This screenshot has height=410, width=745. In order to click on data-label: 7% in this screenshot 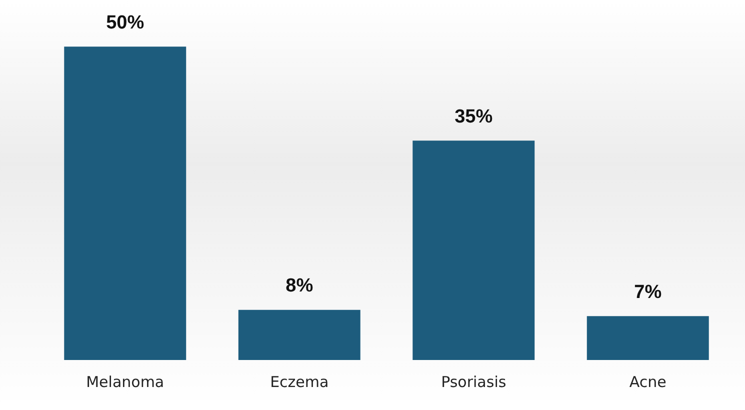, I will do `click(648, 292)`.